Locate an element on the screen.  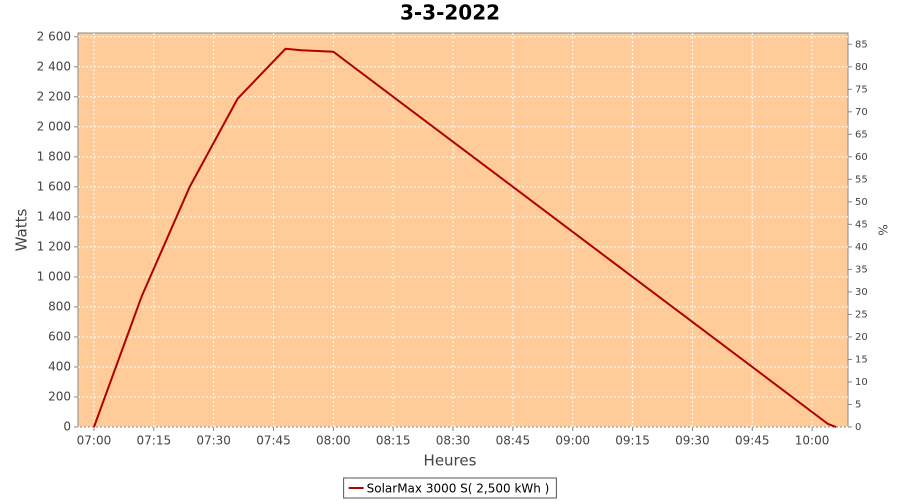
x-tick-label: 09:30 is located at coordinates (692, 441).